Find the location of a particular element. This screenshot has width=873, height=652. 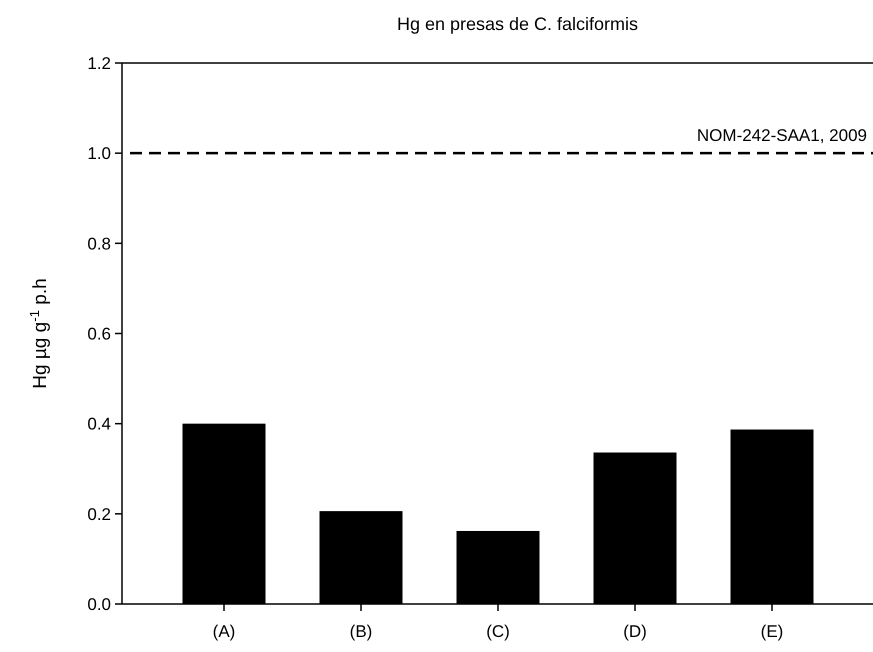

y-tick-label: 1.2 is located at coordinates (99, 63).